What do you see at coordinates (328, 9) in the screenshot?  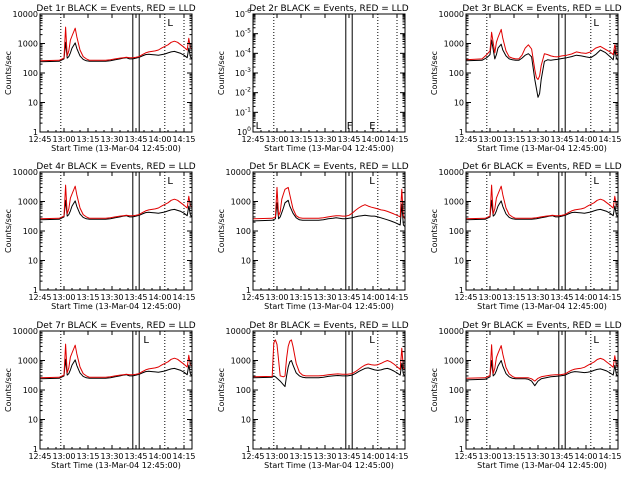 I see `chart-title: Det 2r BLACK = Events, RED = LLD` at bounding box center [328, 9].